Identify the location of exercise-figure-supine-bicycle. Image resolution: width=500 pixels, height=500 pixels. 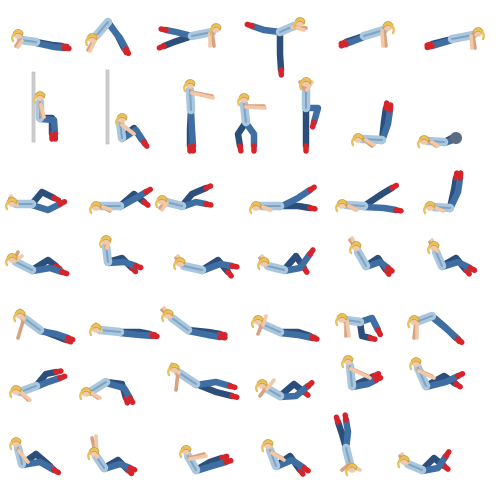
(36, 201).